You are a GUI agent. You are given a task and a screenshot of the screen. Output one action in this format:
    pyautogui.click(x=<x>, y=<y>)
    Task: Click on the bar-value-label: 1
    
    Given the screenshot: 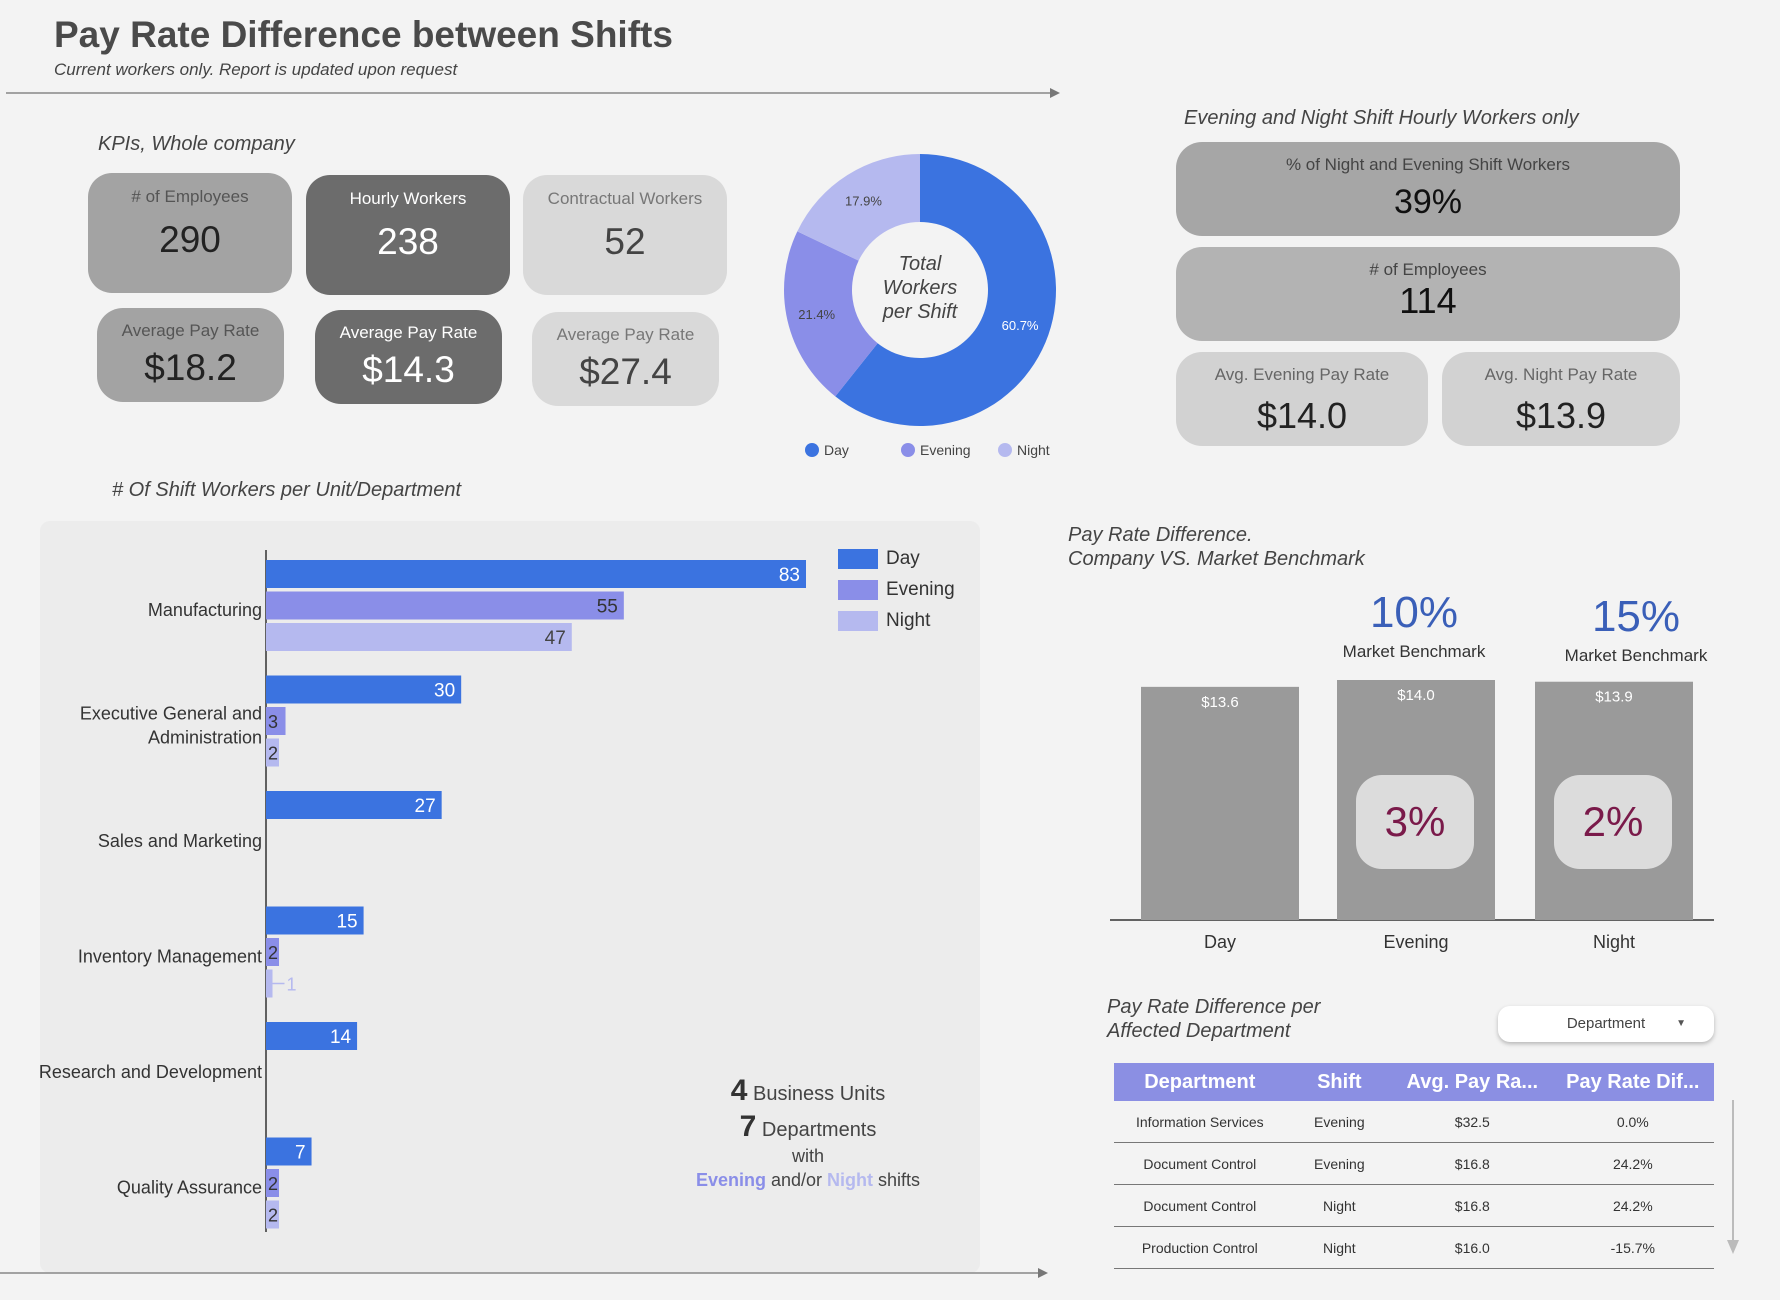 What is the action you would take?
    pyautogui.click(x=292, y=985)
    